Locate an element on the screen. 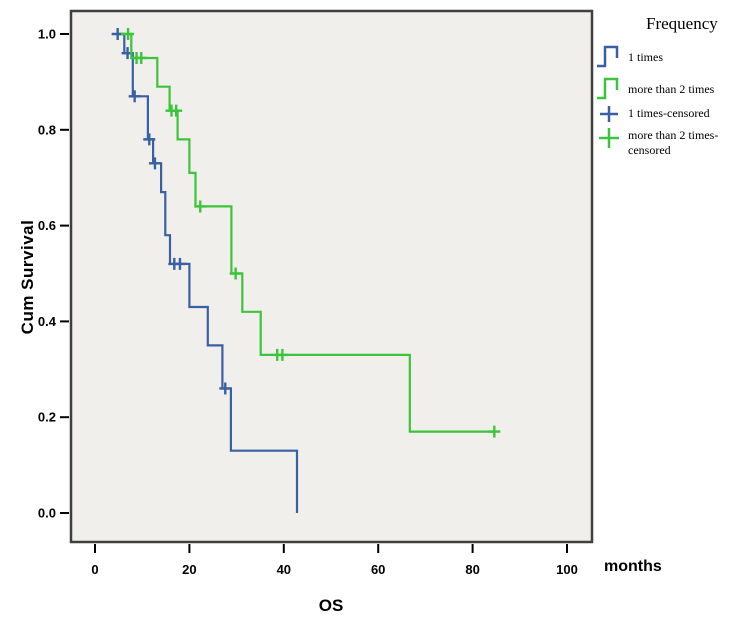 This screenshot has height=621, width=750. x-tick-label: 20 is located at coordinates (189, 569).